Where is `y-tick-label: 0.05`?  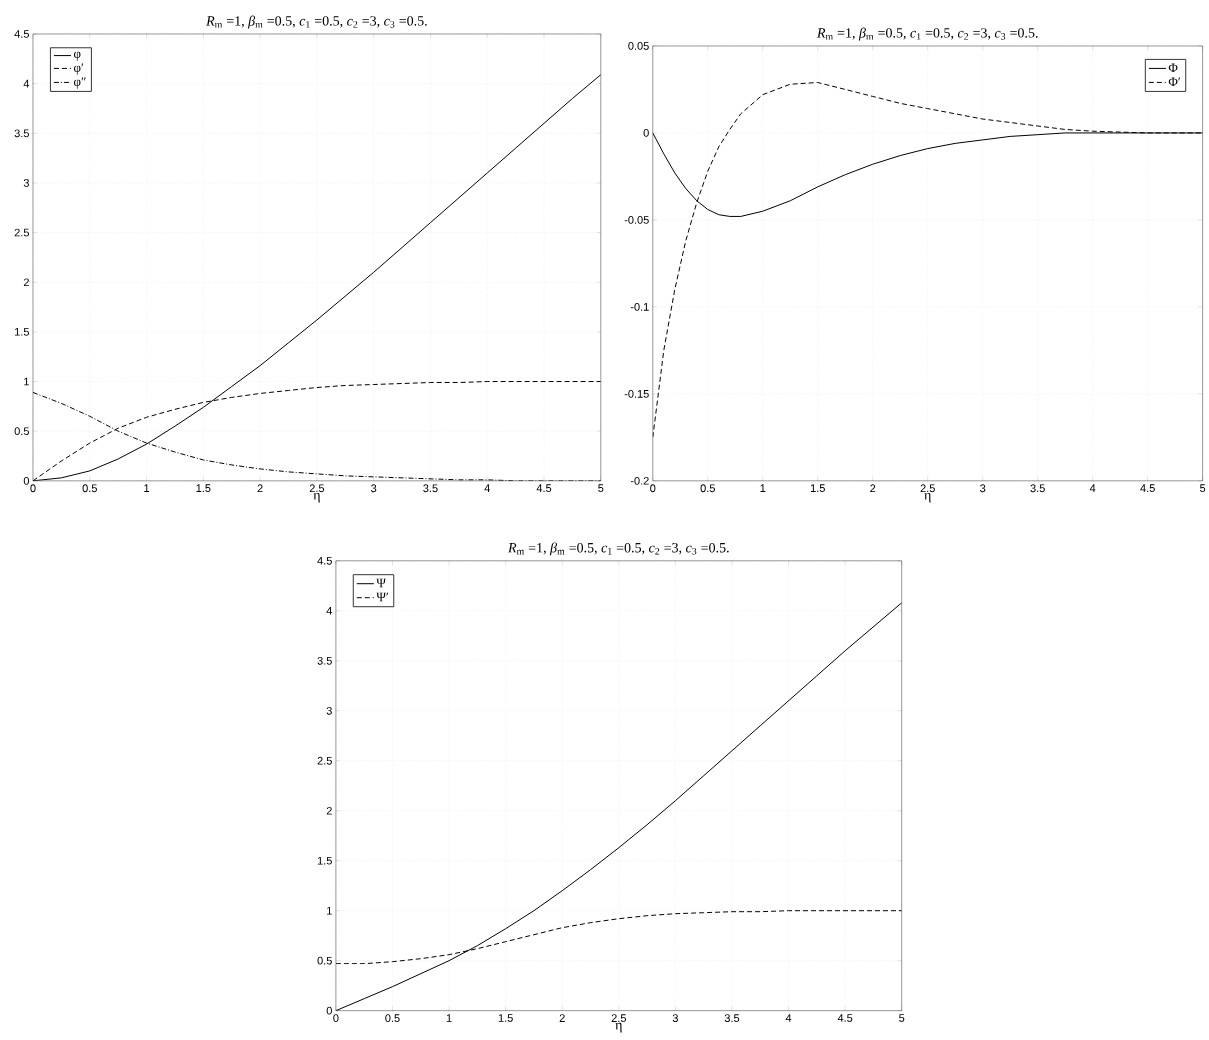
y-tick-label: 0.05 is located at coordinates (638, 46).